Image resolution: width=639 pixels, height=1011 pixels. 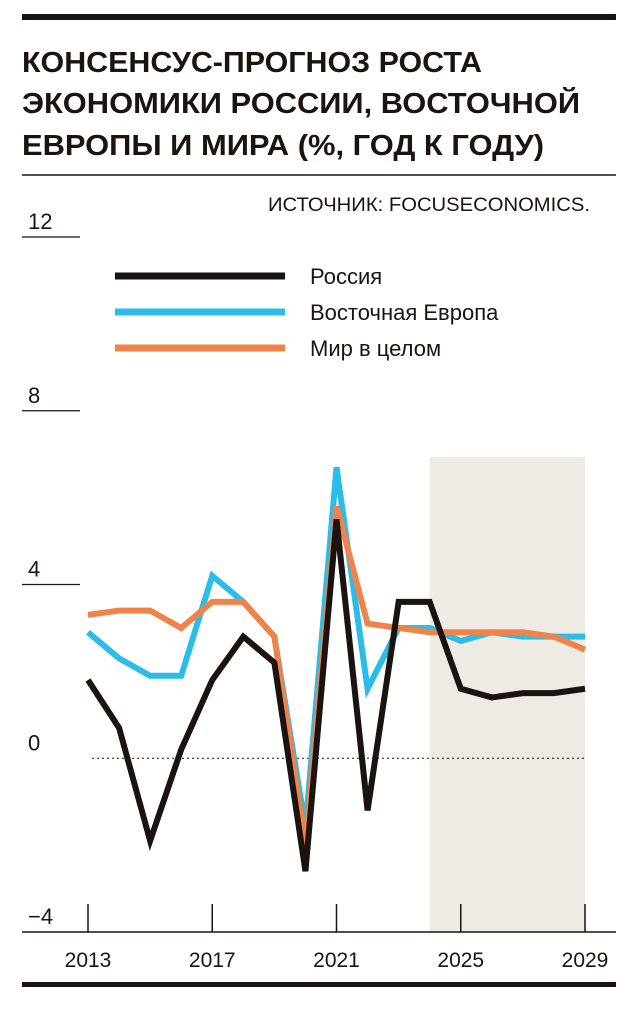 I want to click on x-tick-label: 2017, so click(x=212, y=960).